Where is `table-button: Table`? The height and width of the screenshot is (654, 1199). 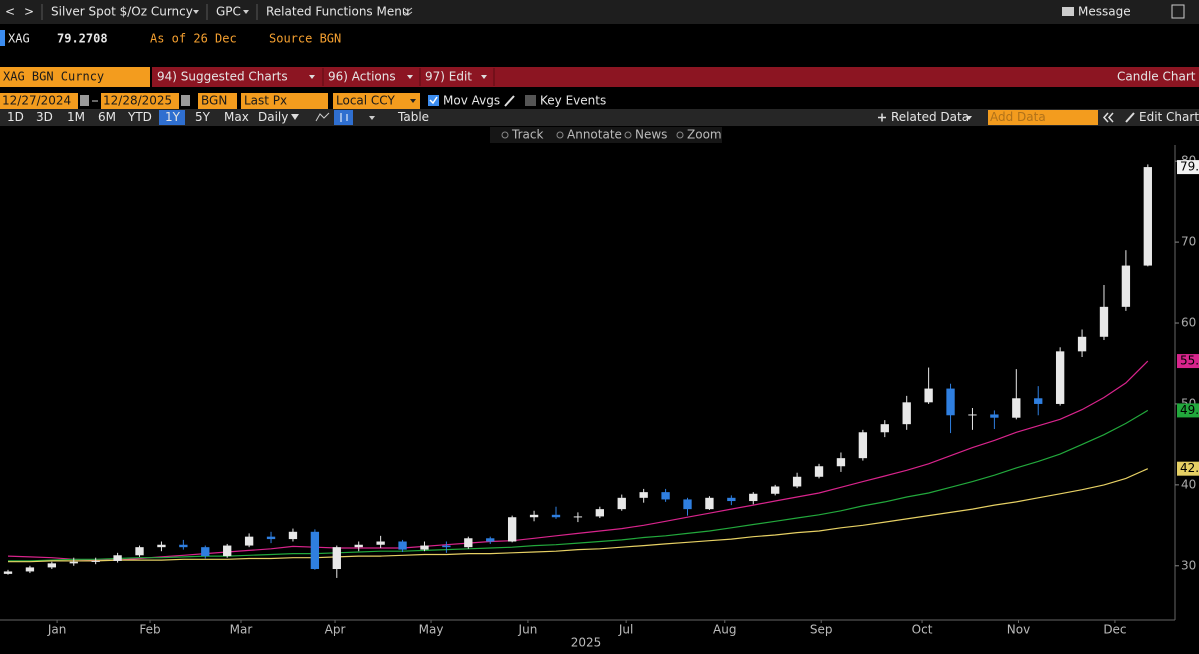 table-button: Table is located at coordinates (413, 117).